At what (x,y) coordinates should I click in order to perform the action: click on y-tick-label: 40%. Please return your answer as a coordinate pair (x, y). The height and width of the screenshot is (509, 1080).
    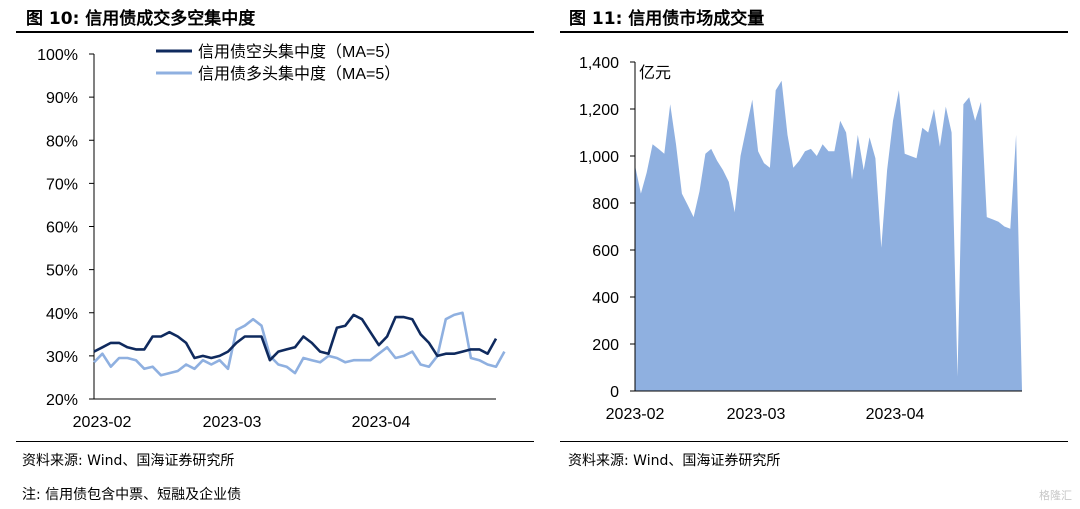
    Looking at the image, I should click on (62, 314).